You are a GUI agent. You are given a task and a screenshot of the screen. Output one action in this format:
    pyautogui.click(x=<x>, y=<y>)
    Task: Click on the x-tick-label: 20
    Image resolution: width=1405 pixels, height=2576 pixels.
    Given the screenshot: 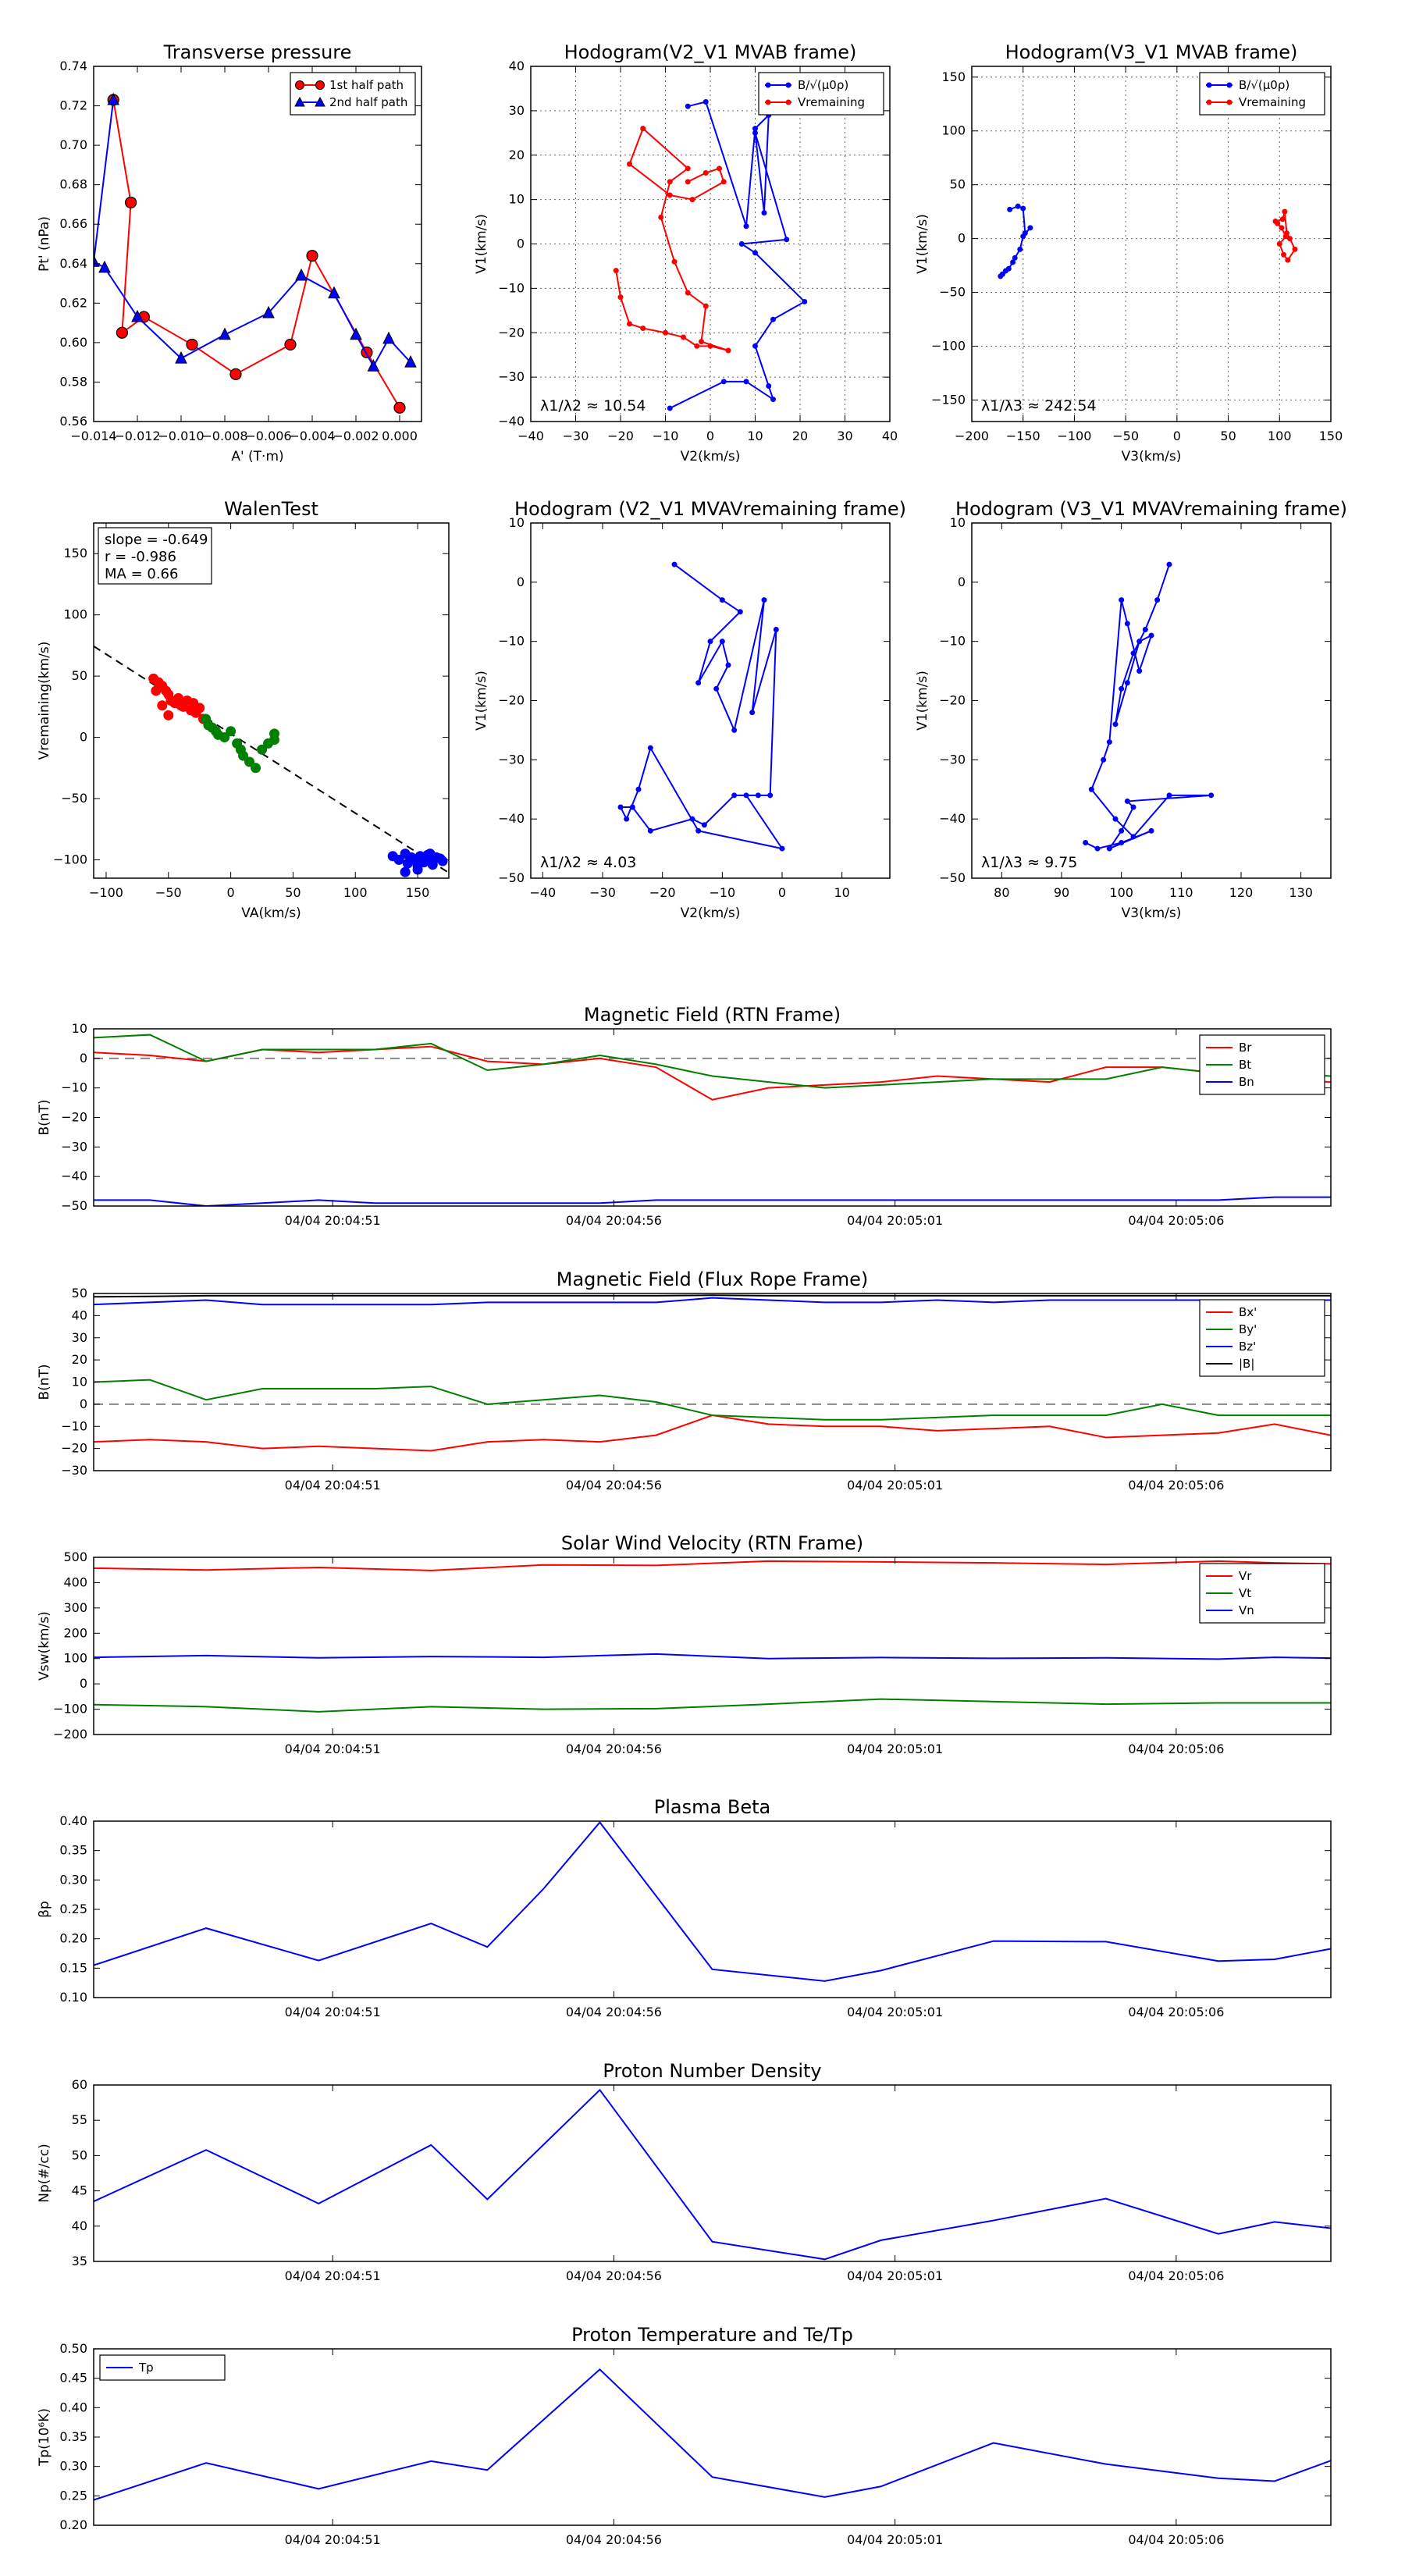 What is the action you would take?
    pyautogui.click(x=800, y=436)
    